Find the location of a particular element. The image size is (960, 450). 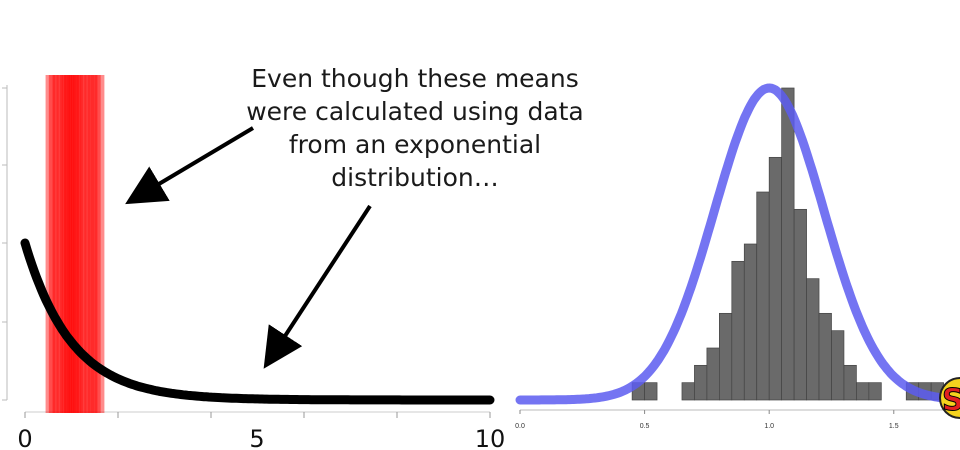

left-x-tick-label-0: 0 is located at coordinates (24, 437).